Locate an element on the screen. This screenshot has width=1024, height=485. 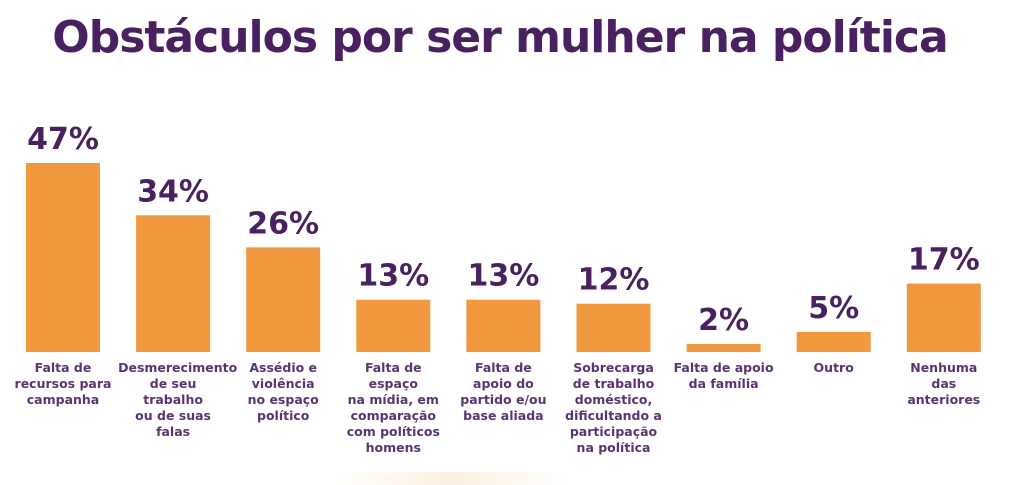
data-label-2: 34% is located at coordinates (173, 191).